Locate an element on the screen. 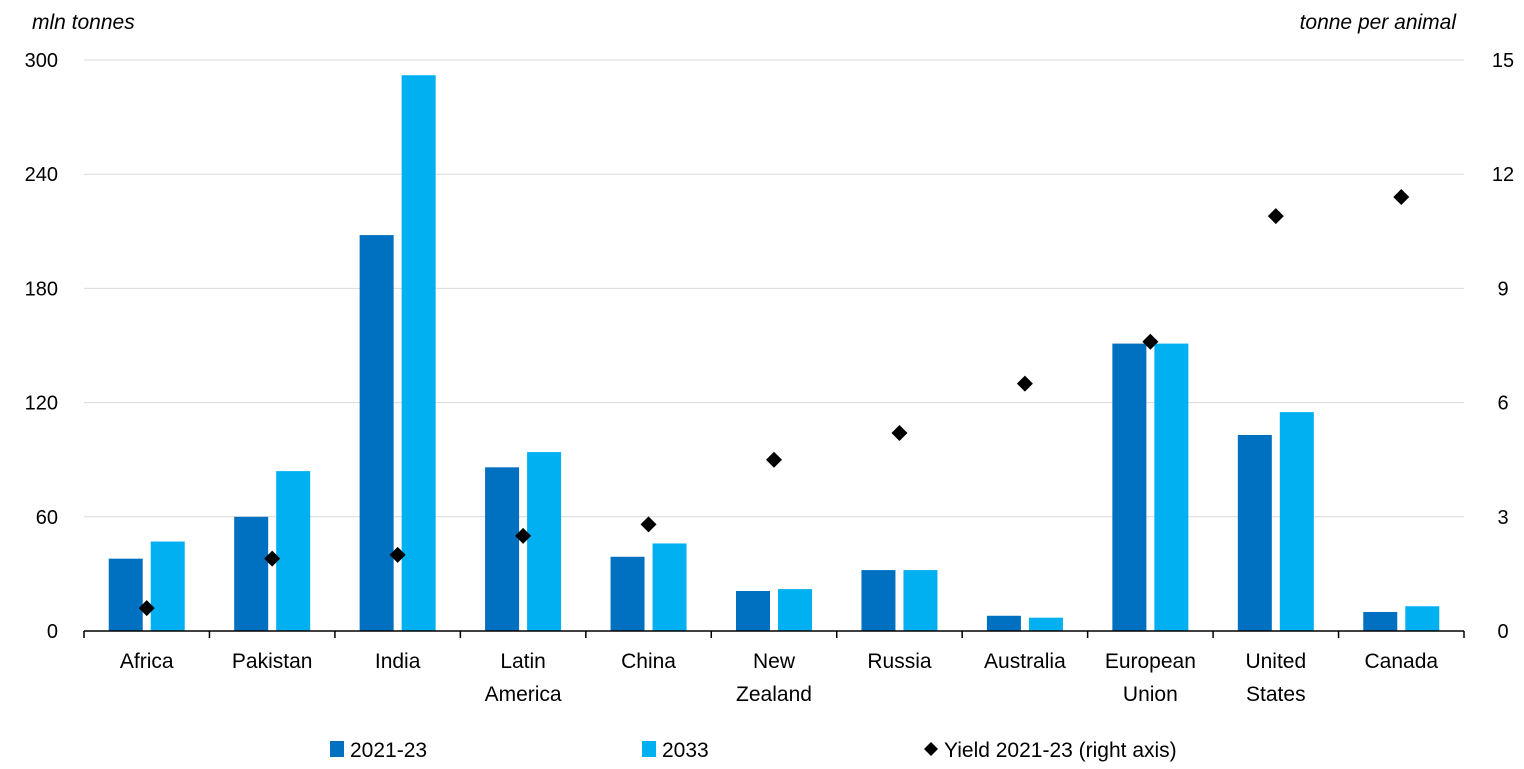 The width and height of the screenshot is (1524, 769). legend-label-1: 2033 is located at coordinates (685, 750).